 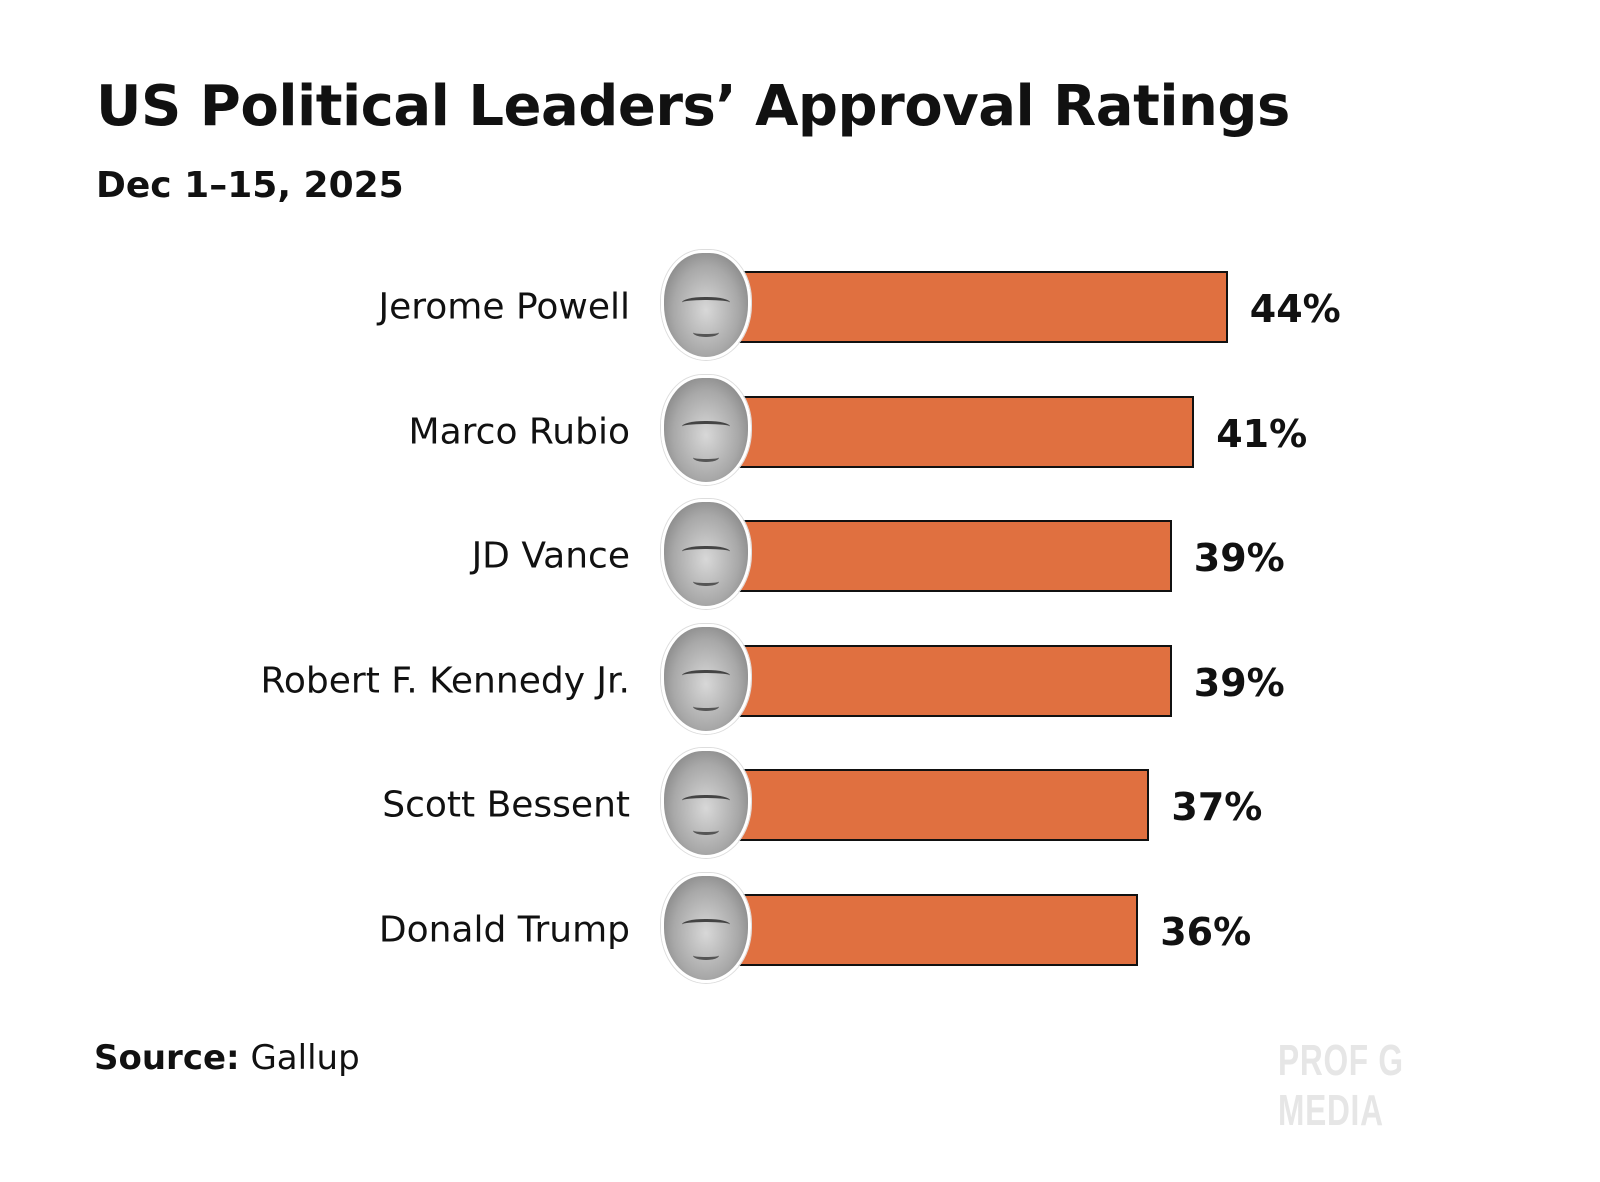 I want to click on category-label: Scott Bessent, so click(x=506, y=805).